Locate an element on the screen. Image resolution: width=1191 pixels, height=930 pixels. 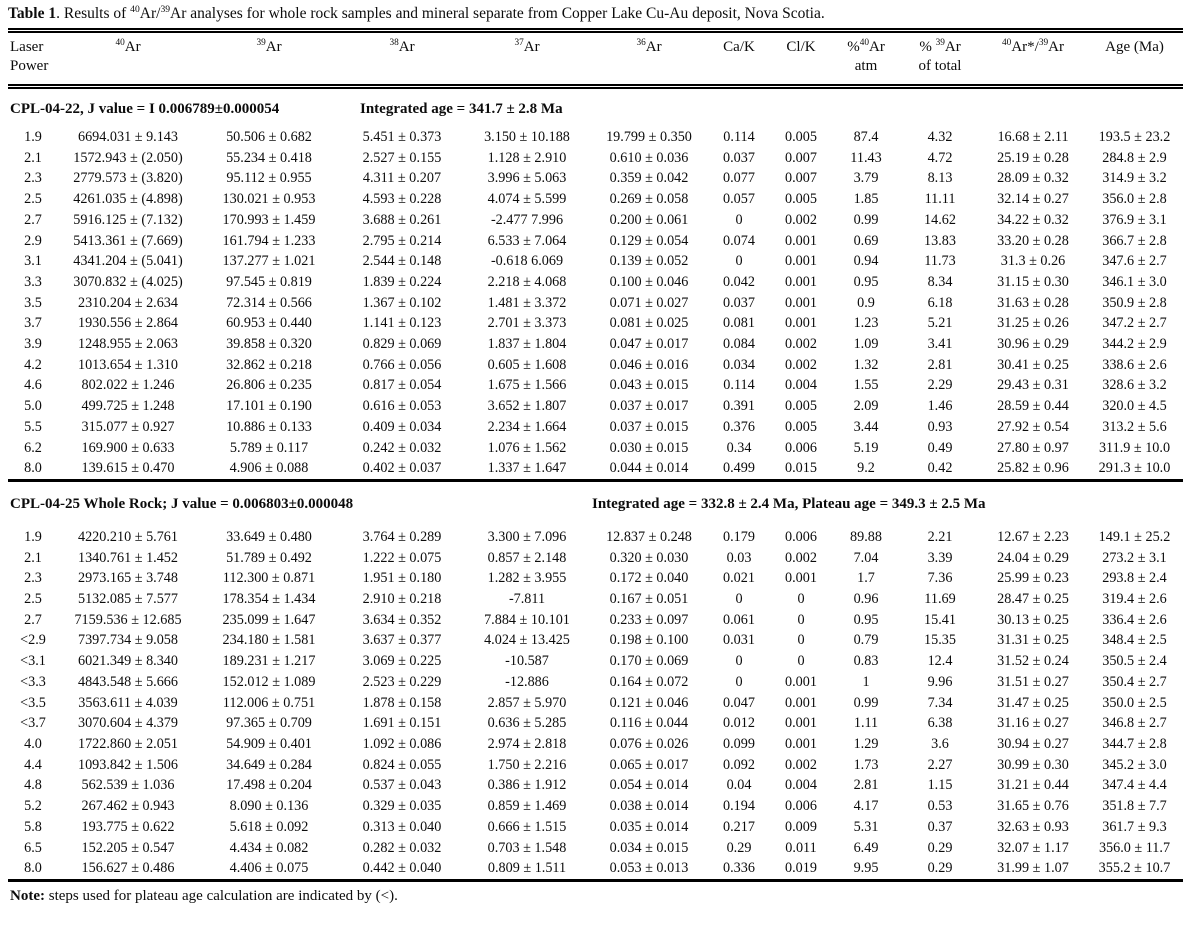
cell-ar36: 0.116 ± 0.044 is located at coordinates (649, 723).